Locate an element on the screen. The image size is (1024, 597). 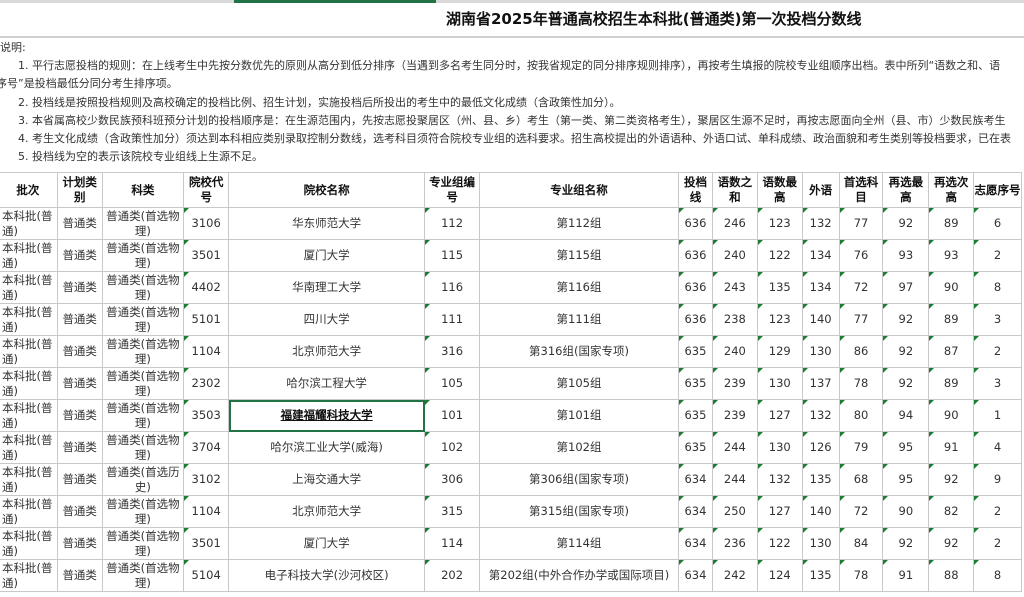
cell-语数最高: 127 is located at coordinates (779, 511).